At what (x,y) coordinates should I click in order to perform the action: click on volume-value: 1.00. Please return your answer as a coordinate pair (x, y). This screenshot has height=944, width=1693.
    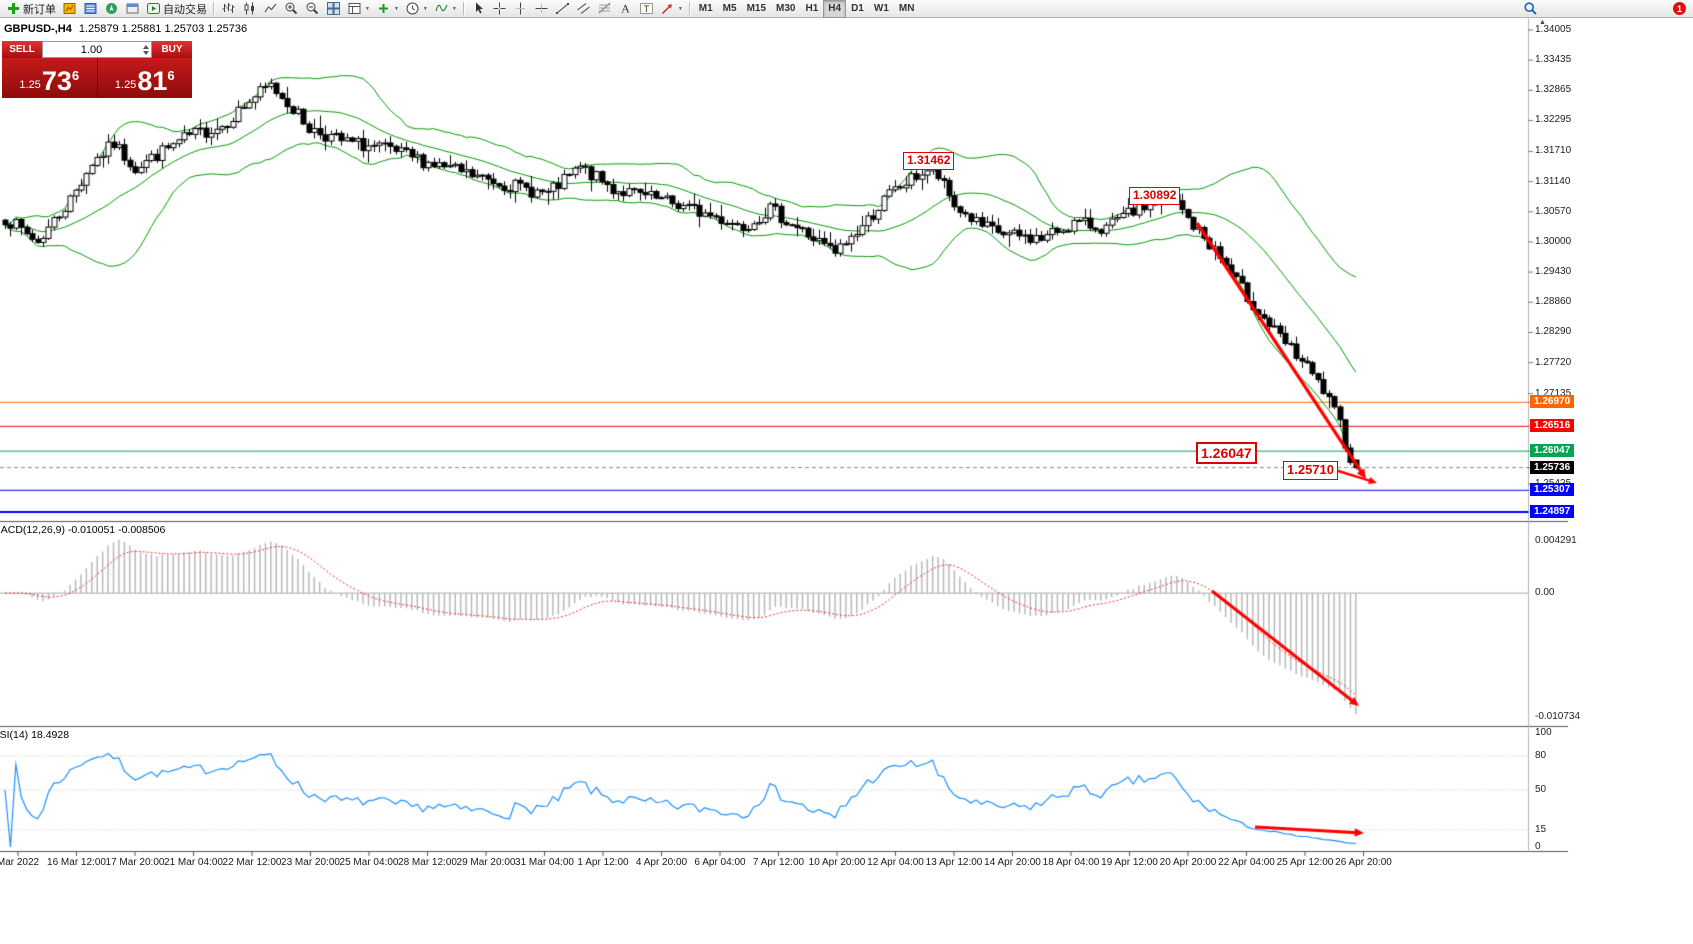
    Looking at the image, I should click on (91, 49).